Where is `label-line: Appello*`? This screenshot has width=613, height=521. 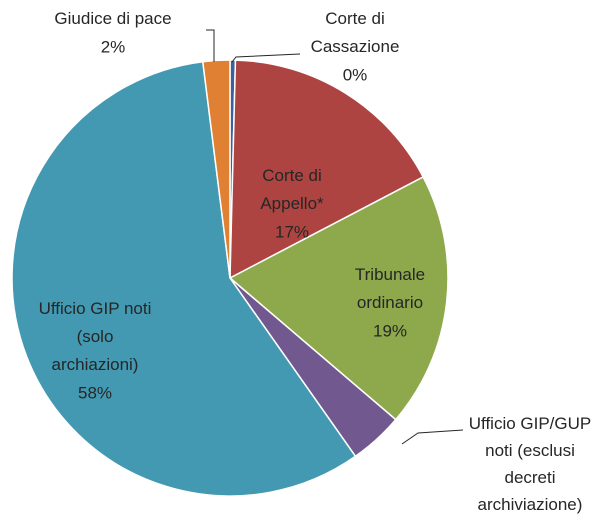 label-line: Appello* is located at coordinates (292, 203).